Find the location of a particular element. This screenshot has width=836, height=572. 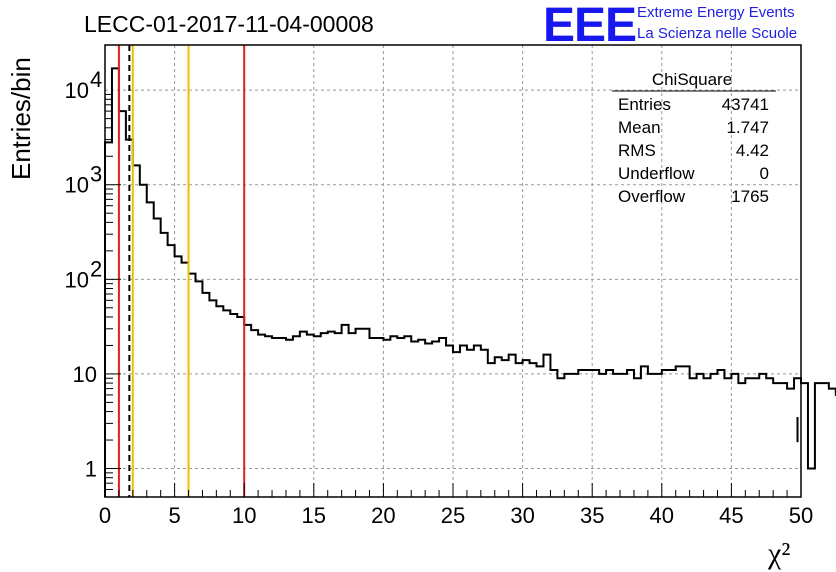

stats-title: ChiSquare is located at coordinates (692, 79).